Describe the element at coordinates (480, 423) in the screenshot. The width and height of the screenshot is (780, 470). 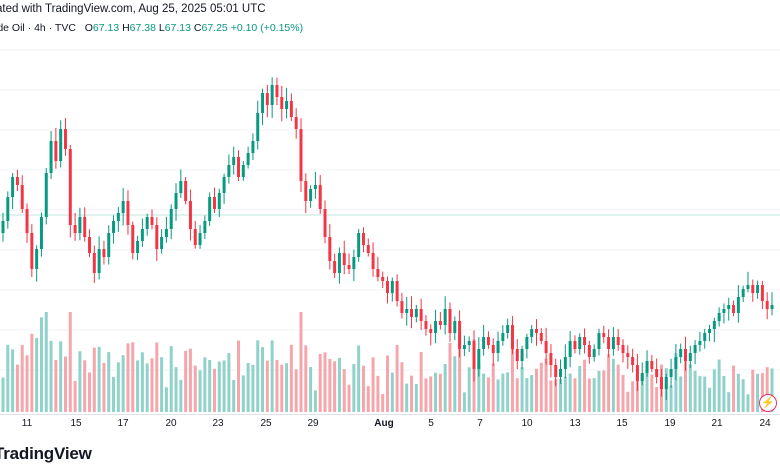
I see `x-tick-label: 7` at that location.